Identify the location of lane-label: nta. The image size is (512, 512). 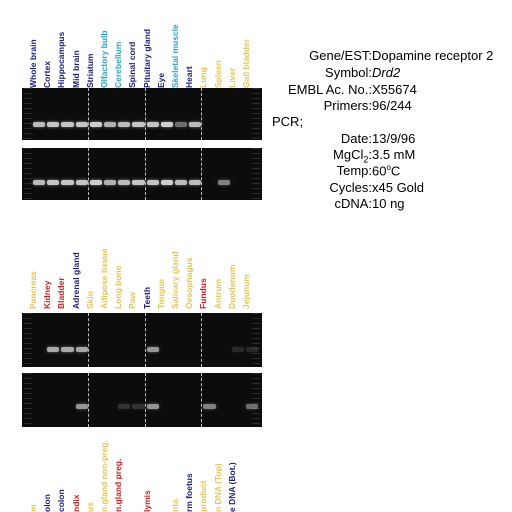
(175, 505).